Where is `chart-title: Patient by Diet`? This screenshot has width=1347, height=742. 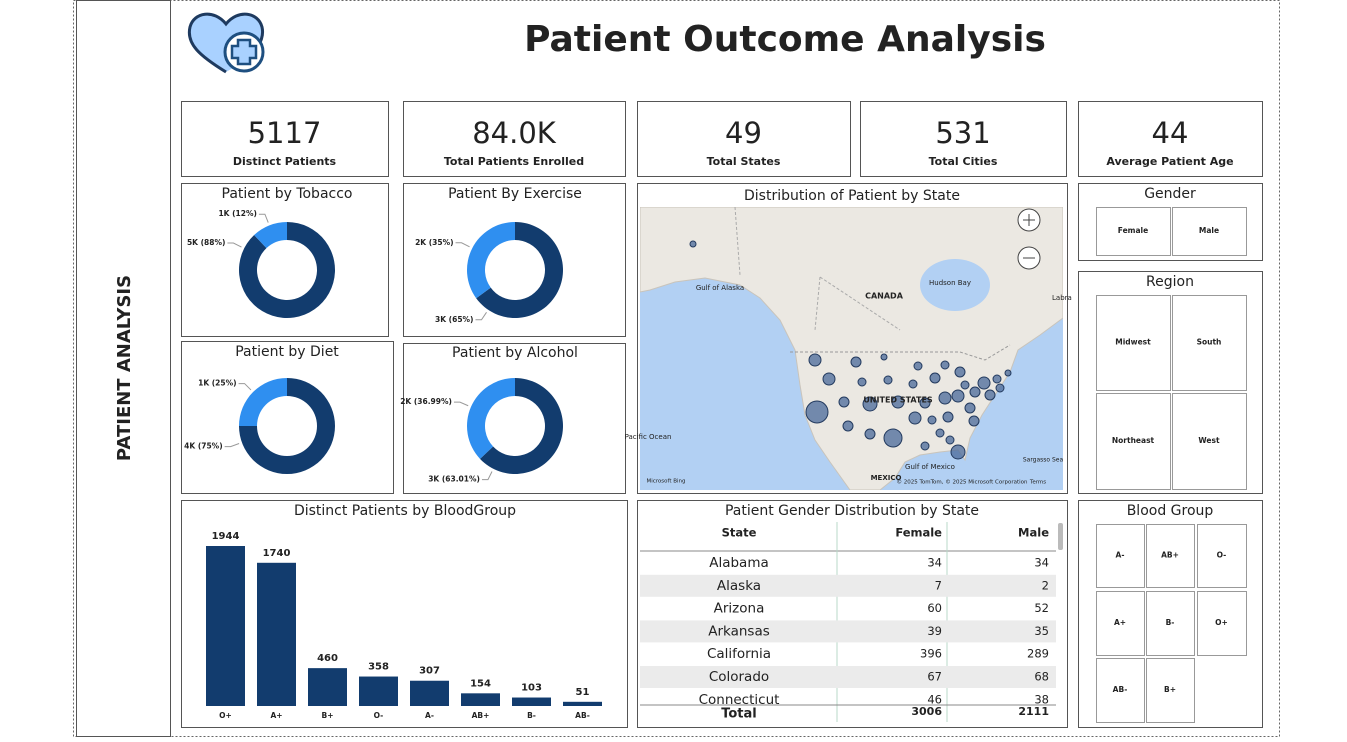
chart-title: Patient by Diet is located at coordinates (287, 352).